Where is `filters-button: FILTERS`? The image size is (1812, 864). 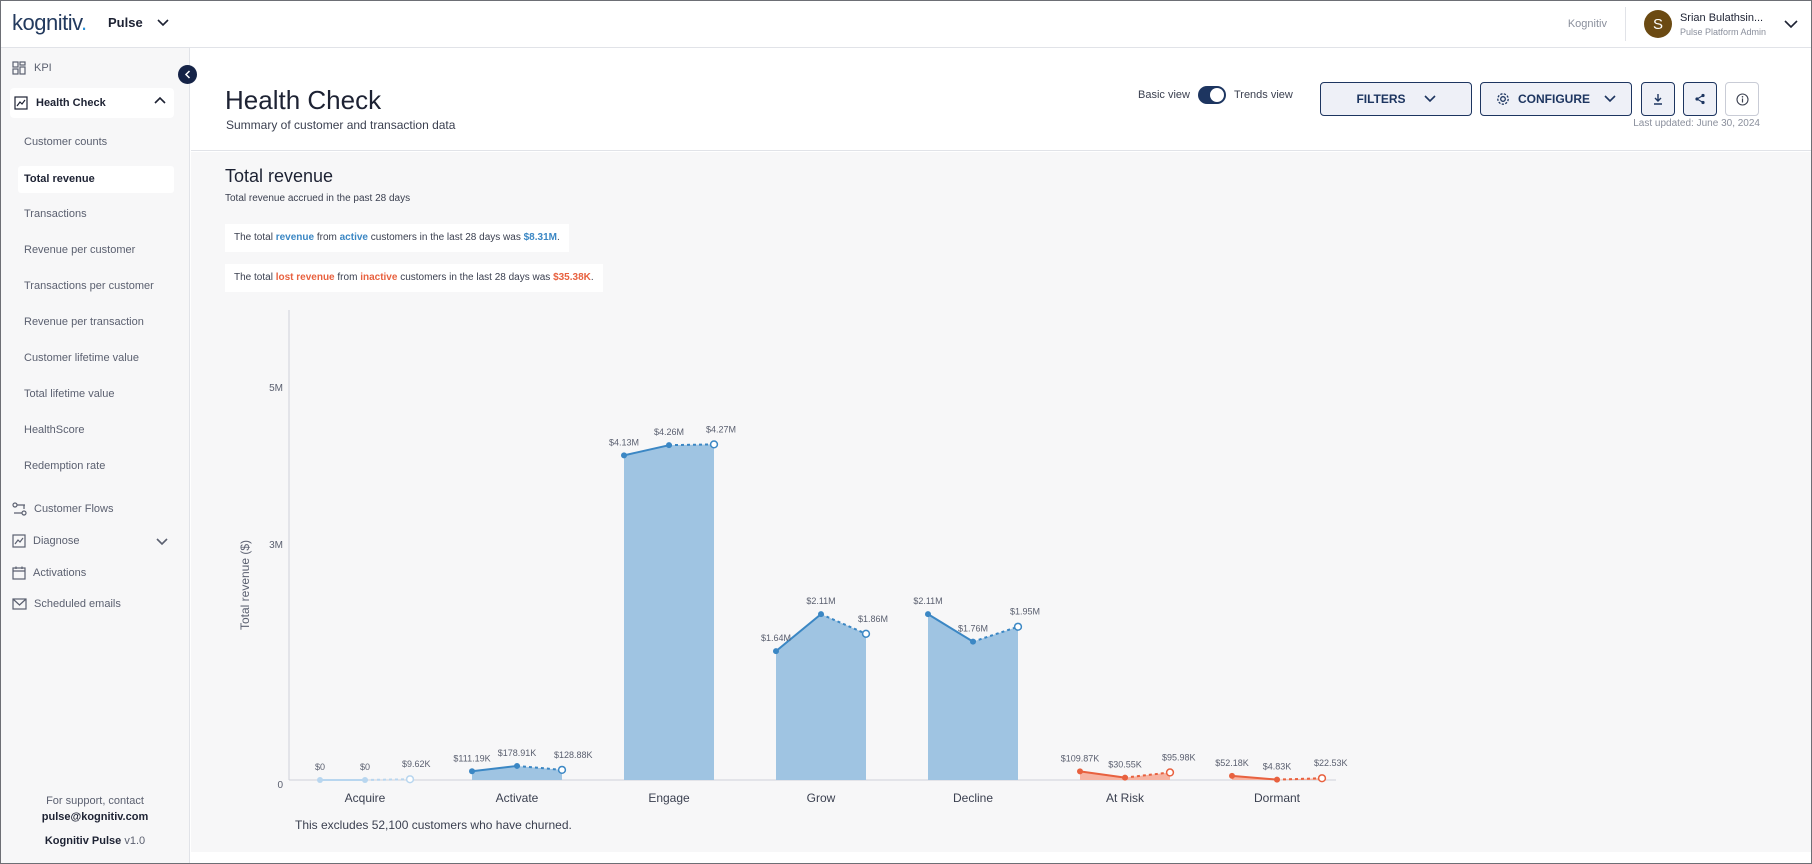
filters-button: FILTERS is located at coordinates (1396, 99).